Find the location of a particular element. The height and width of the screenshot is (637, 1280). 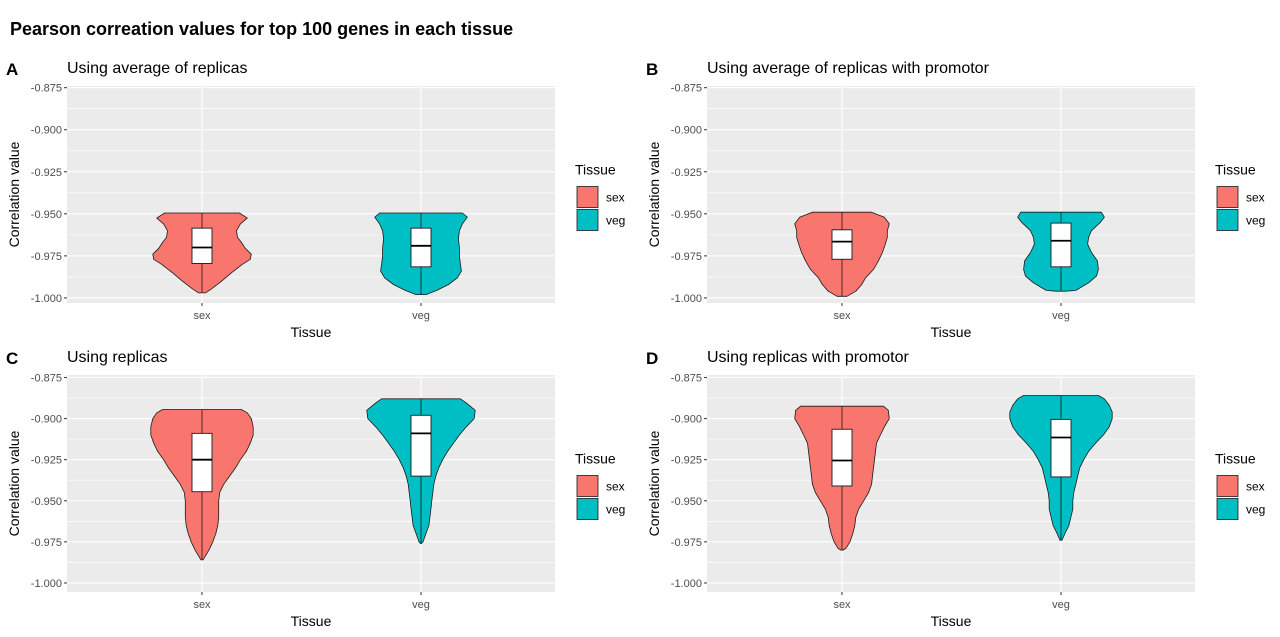

panel-letter: C is located at coordinates (12, 358).